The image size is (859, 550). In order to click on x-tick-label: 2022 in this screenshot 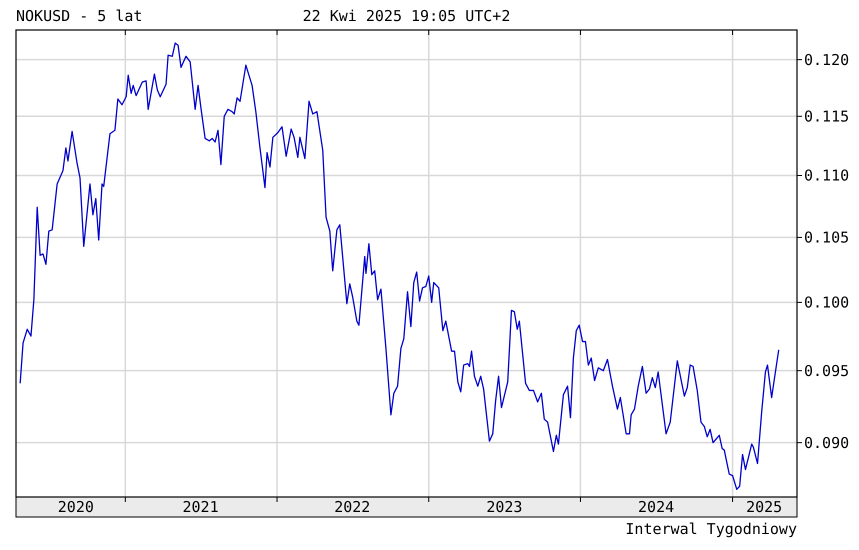, I will do `click(352, 507)`.